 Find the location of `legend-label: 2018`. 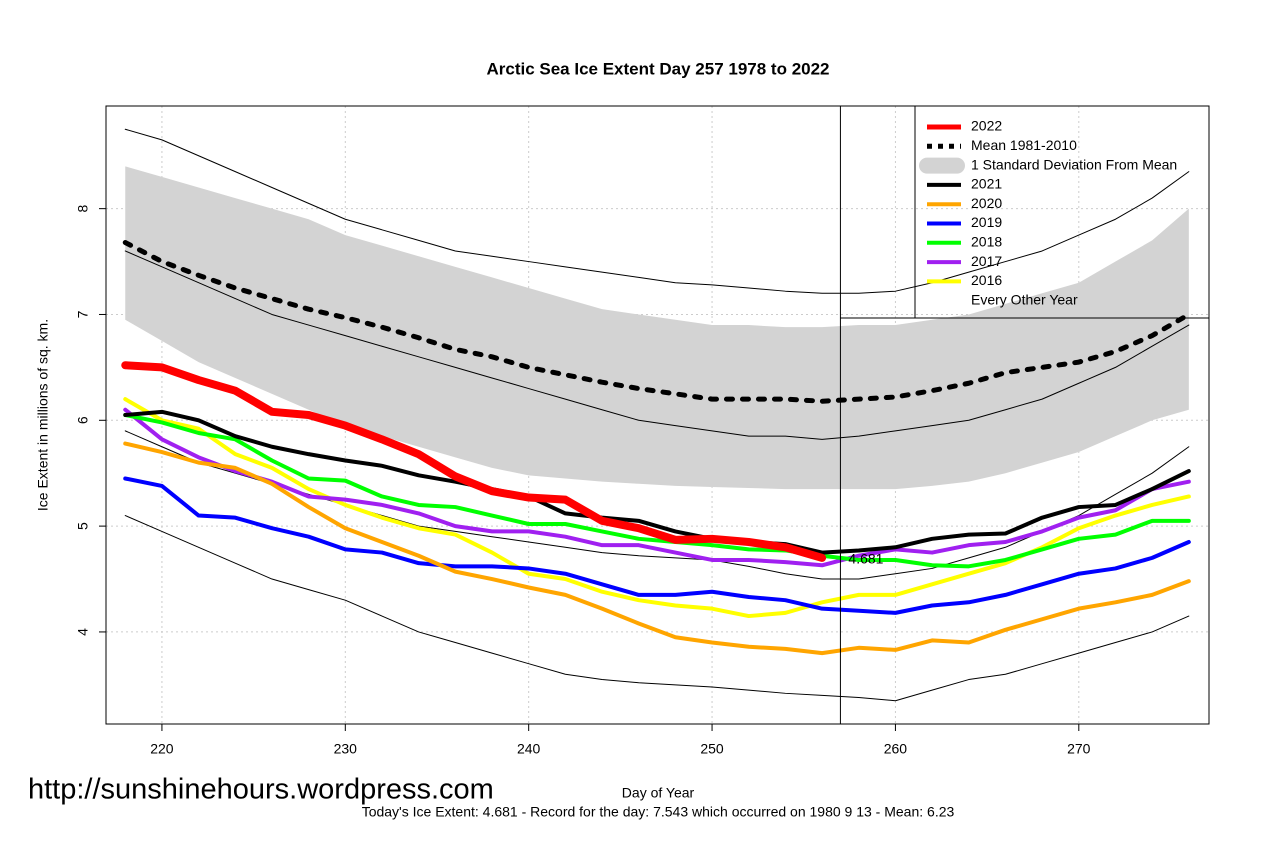

legend-label: 2018 is located at coordinates (986, 242).